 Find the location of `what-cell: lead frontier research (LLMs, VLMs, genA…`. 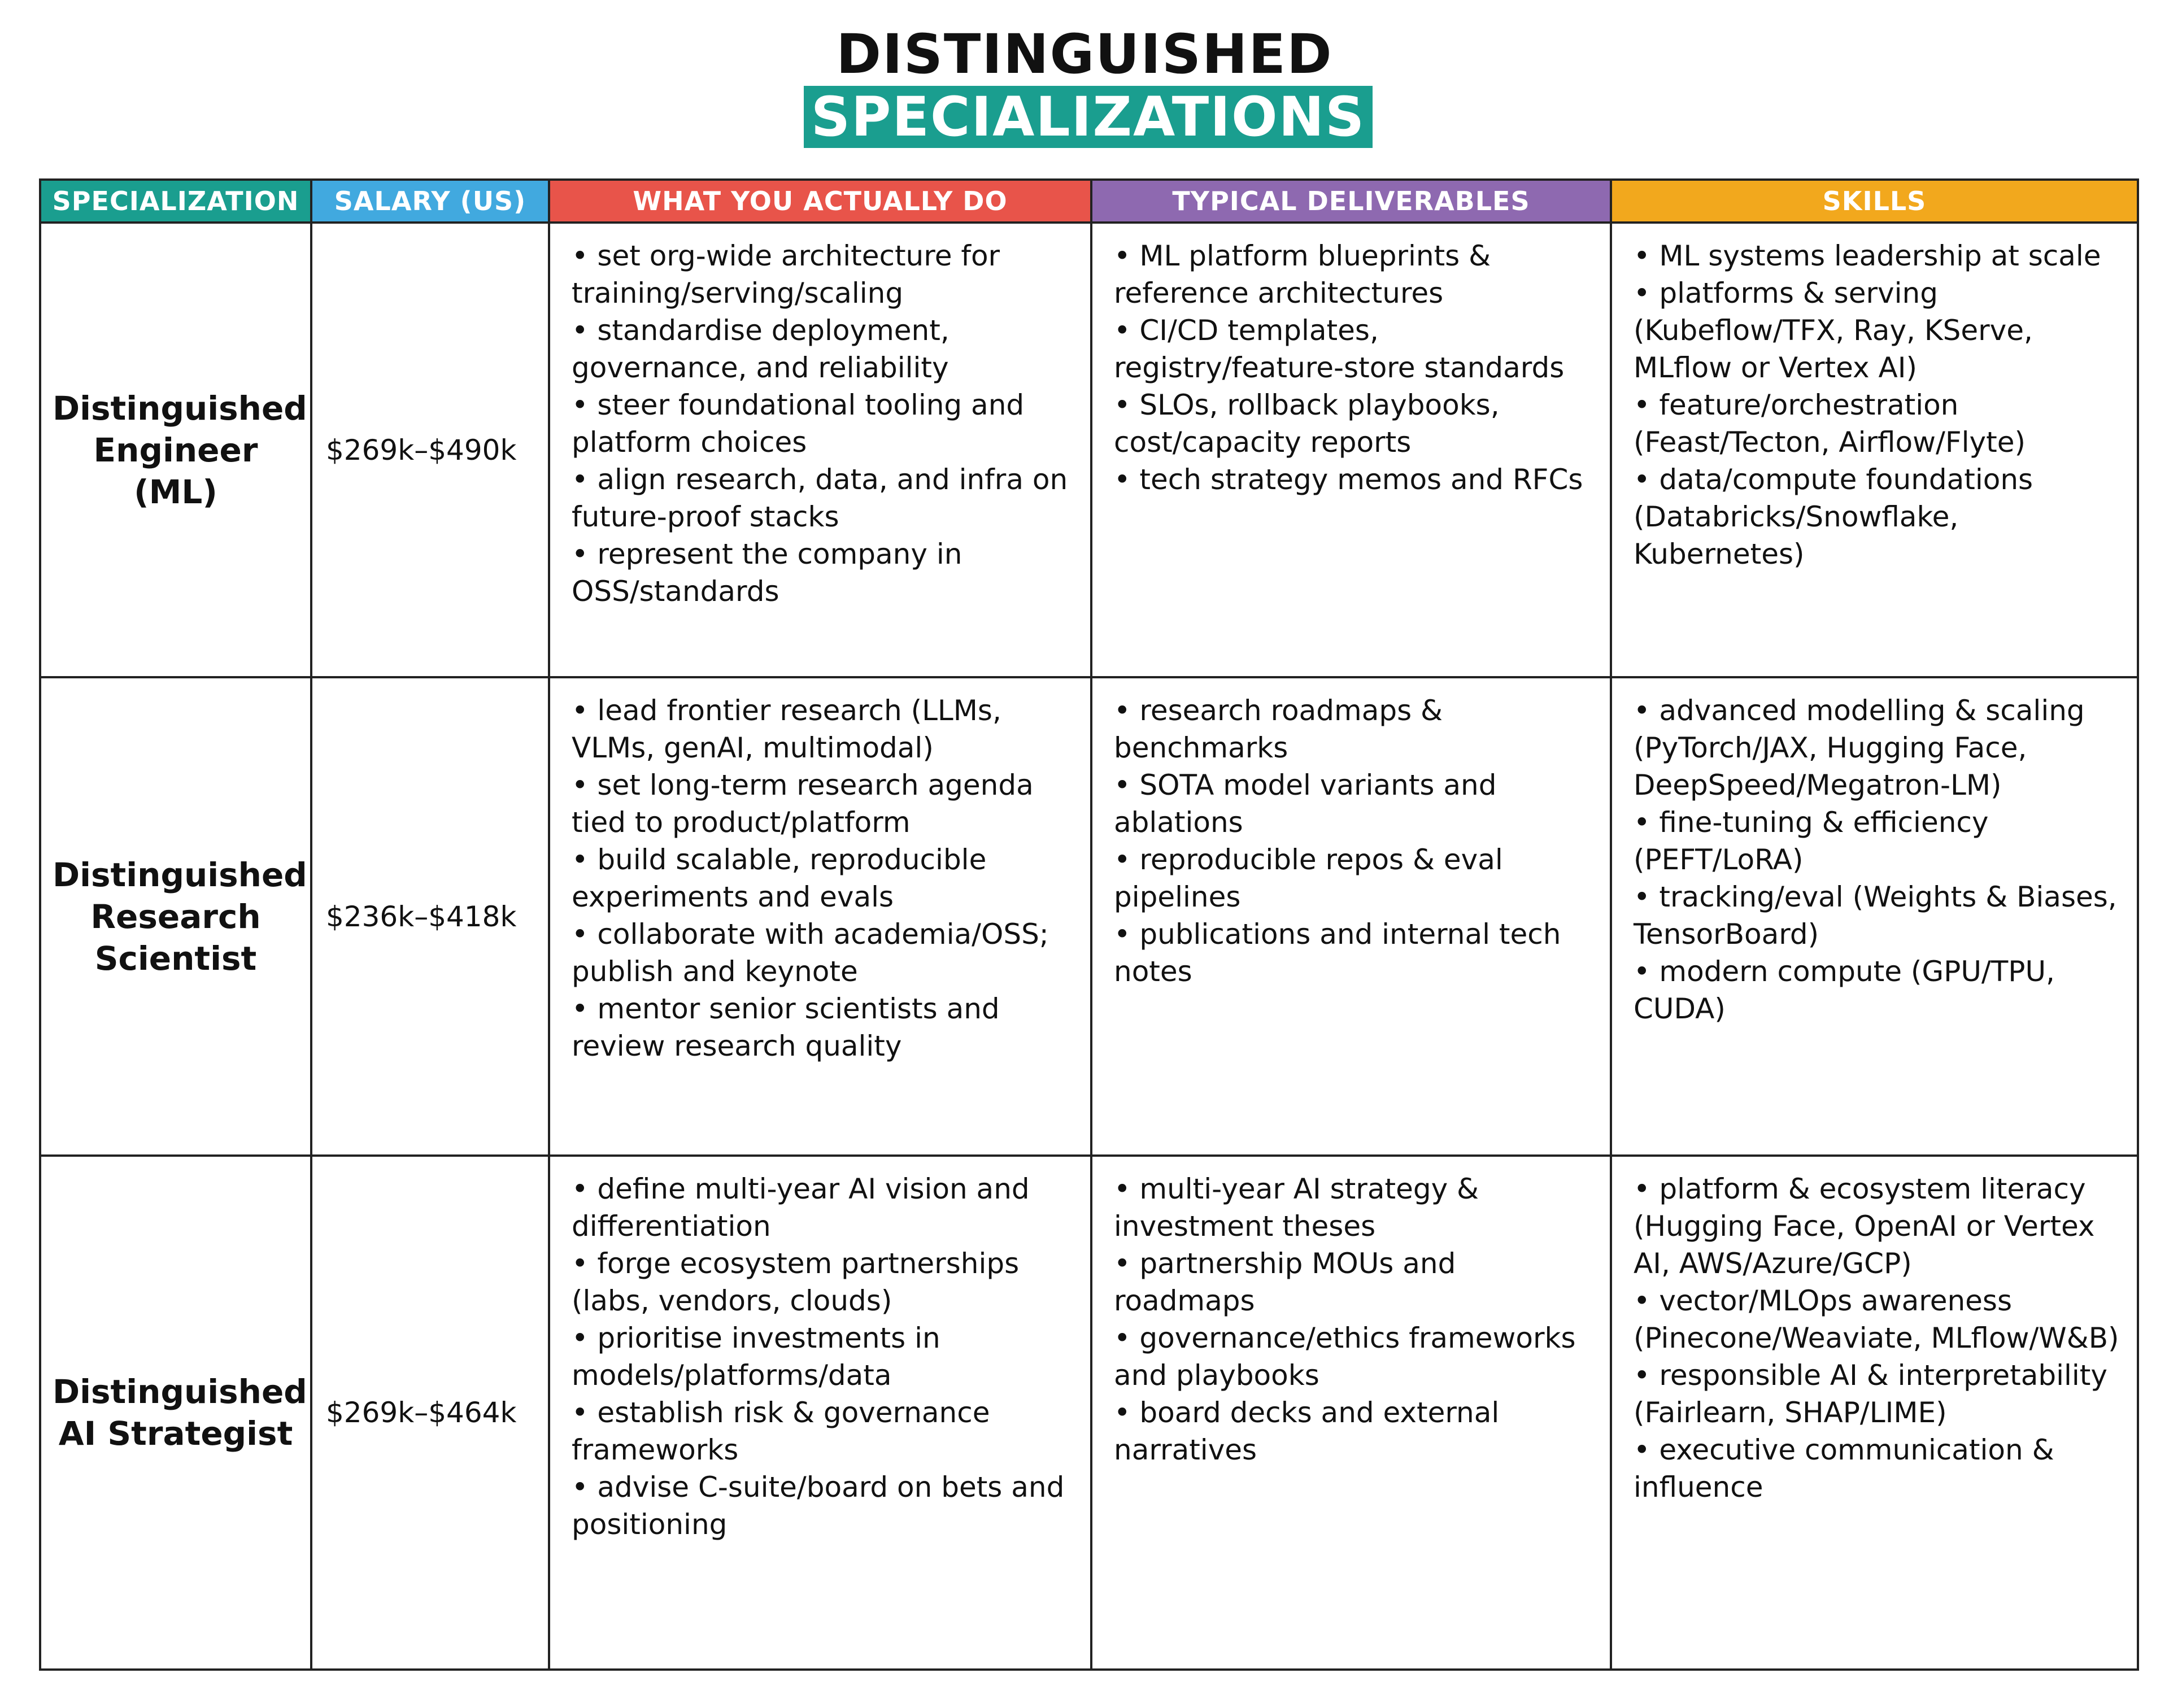

what-cell: lead frontier research (LLMs, VLMs, genA… is located at coordinates (820, 916).